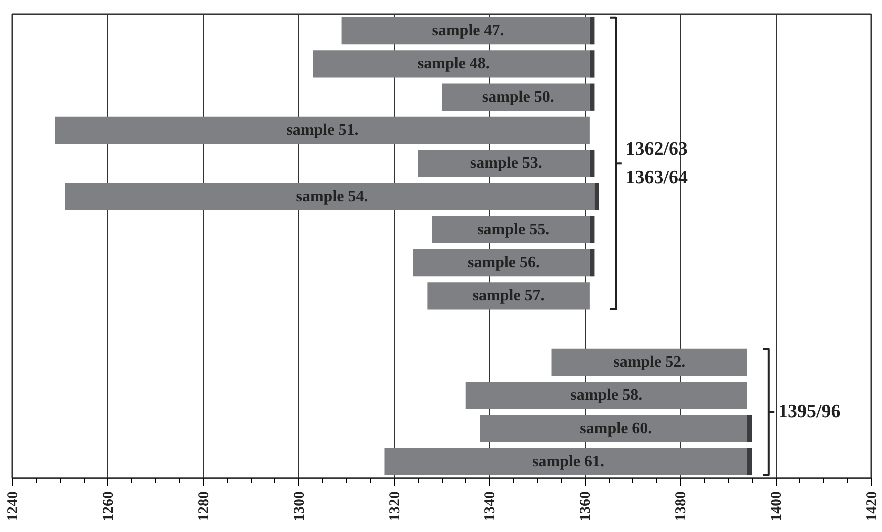  What do you see at coordinates (204, 507) in the screenshot?
I see `x-tick-label: 1280` at bounding box center [204, 507].